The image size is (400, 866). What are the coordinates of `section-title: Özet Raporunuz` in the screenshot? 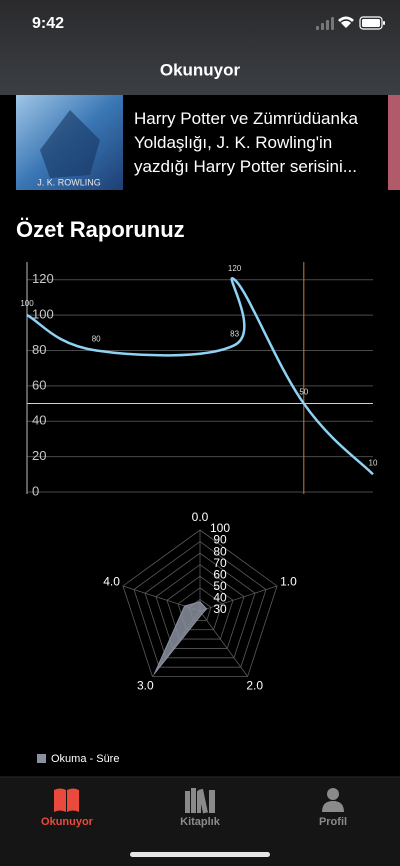 It's located at (100, 229).